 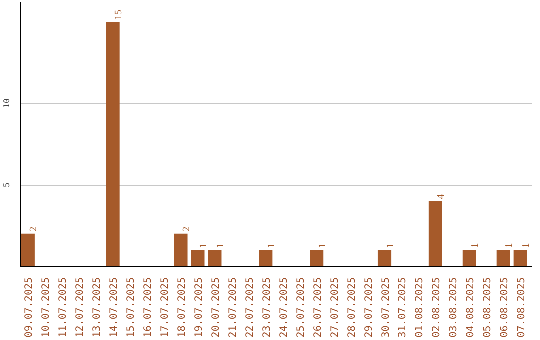 I want to click on x-tick-label: 28.07.2025, so click(x=352, y=307).